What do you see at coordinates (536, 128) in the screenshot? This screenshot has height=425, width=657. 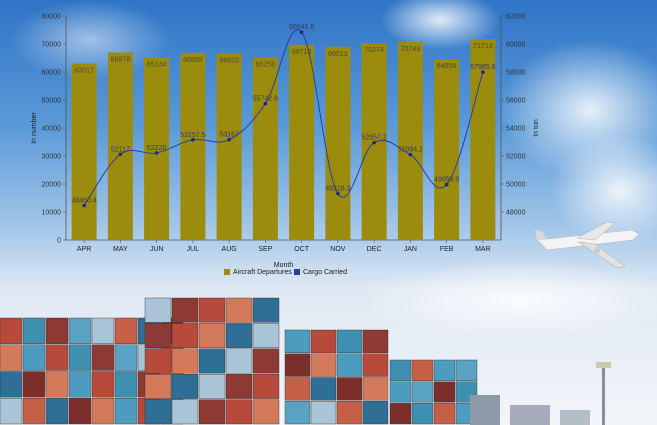 I see `right-axis-title: In ton` at bounding box center [536, 128].